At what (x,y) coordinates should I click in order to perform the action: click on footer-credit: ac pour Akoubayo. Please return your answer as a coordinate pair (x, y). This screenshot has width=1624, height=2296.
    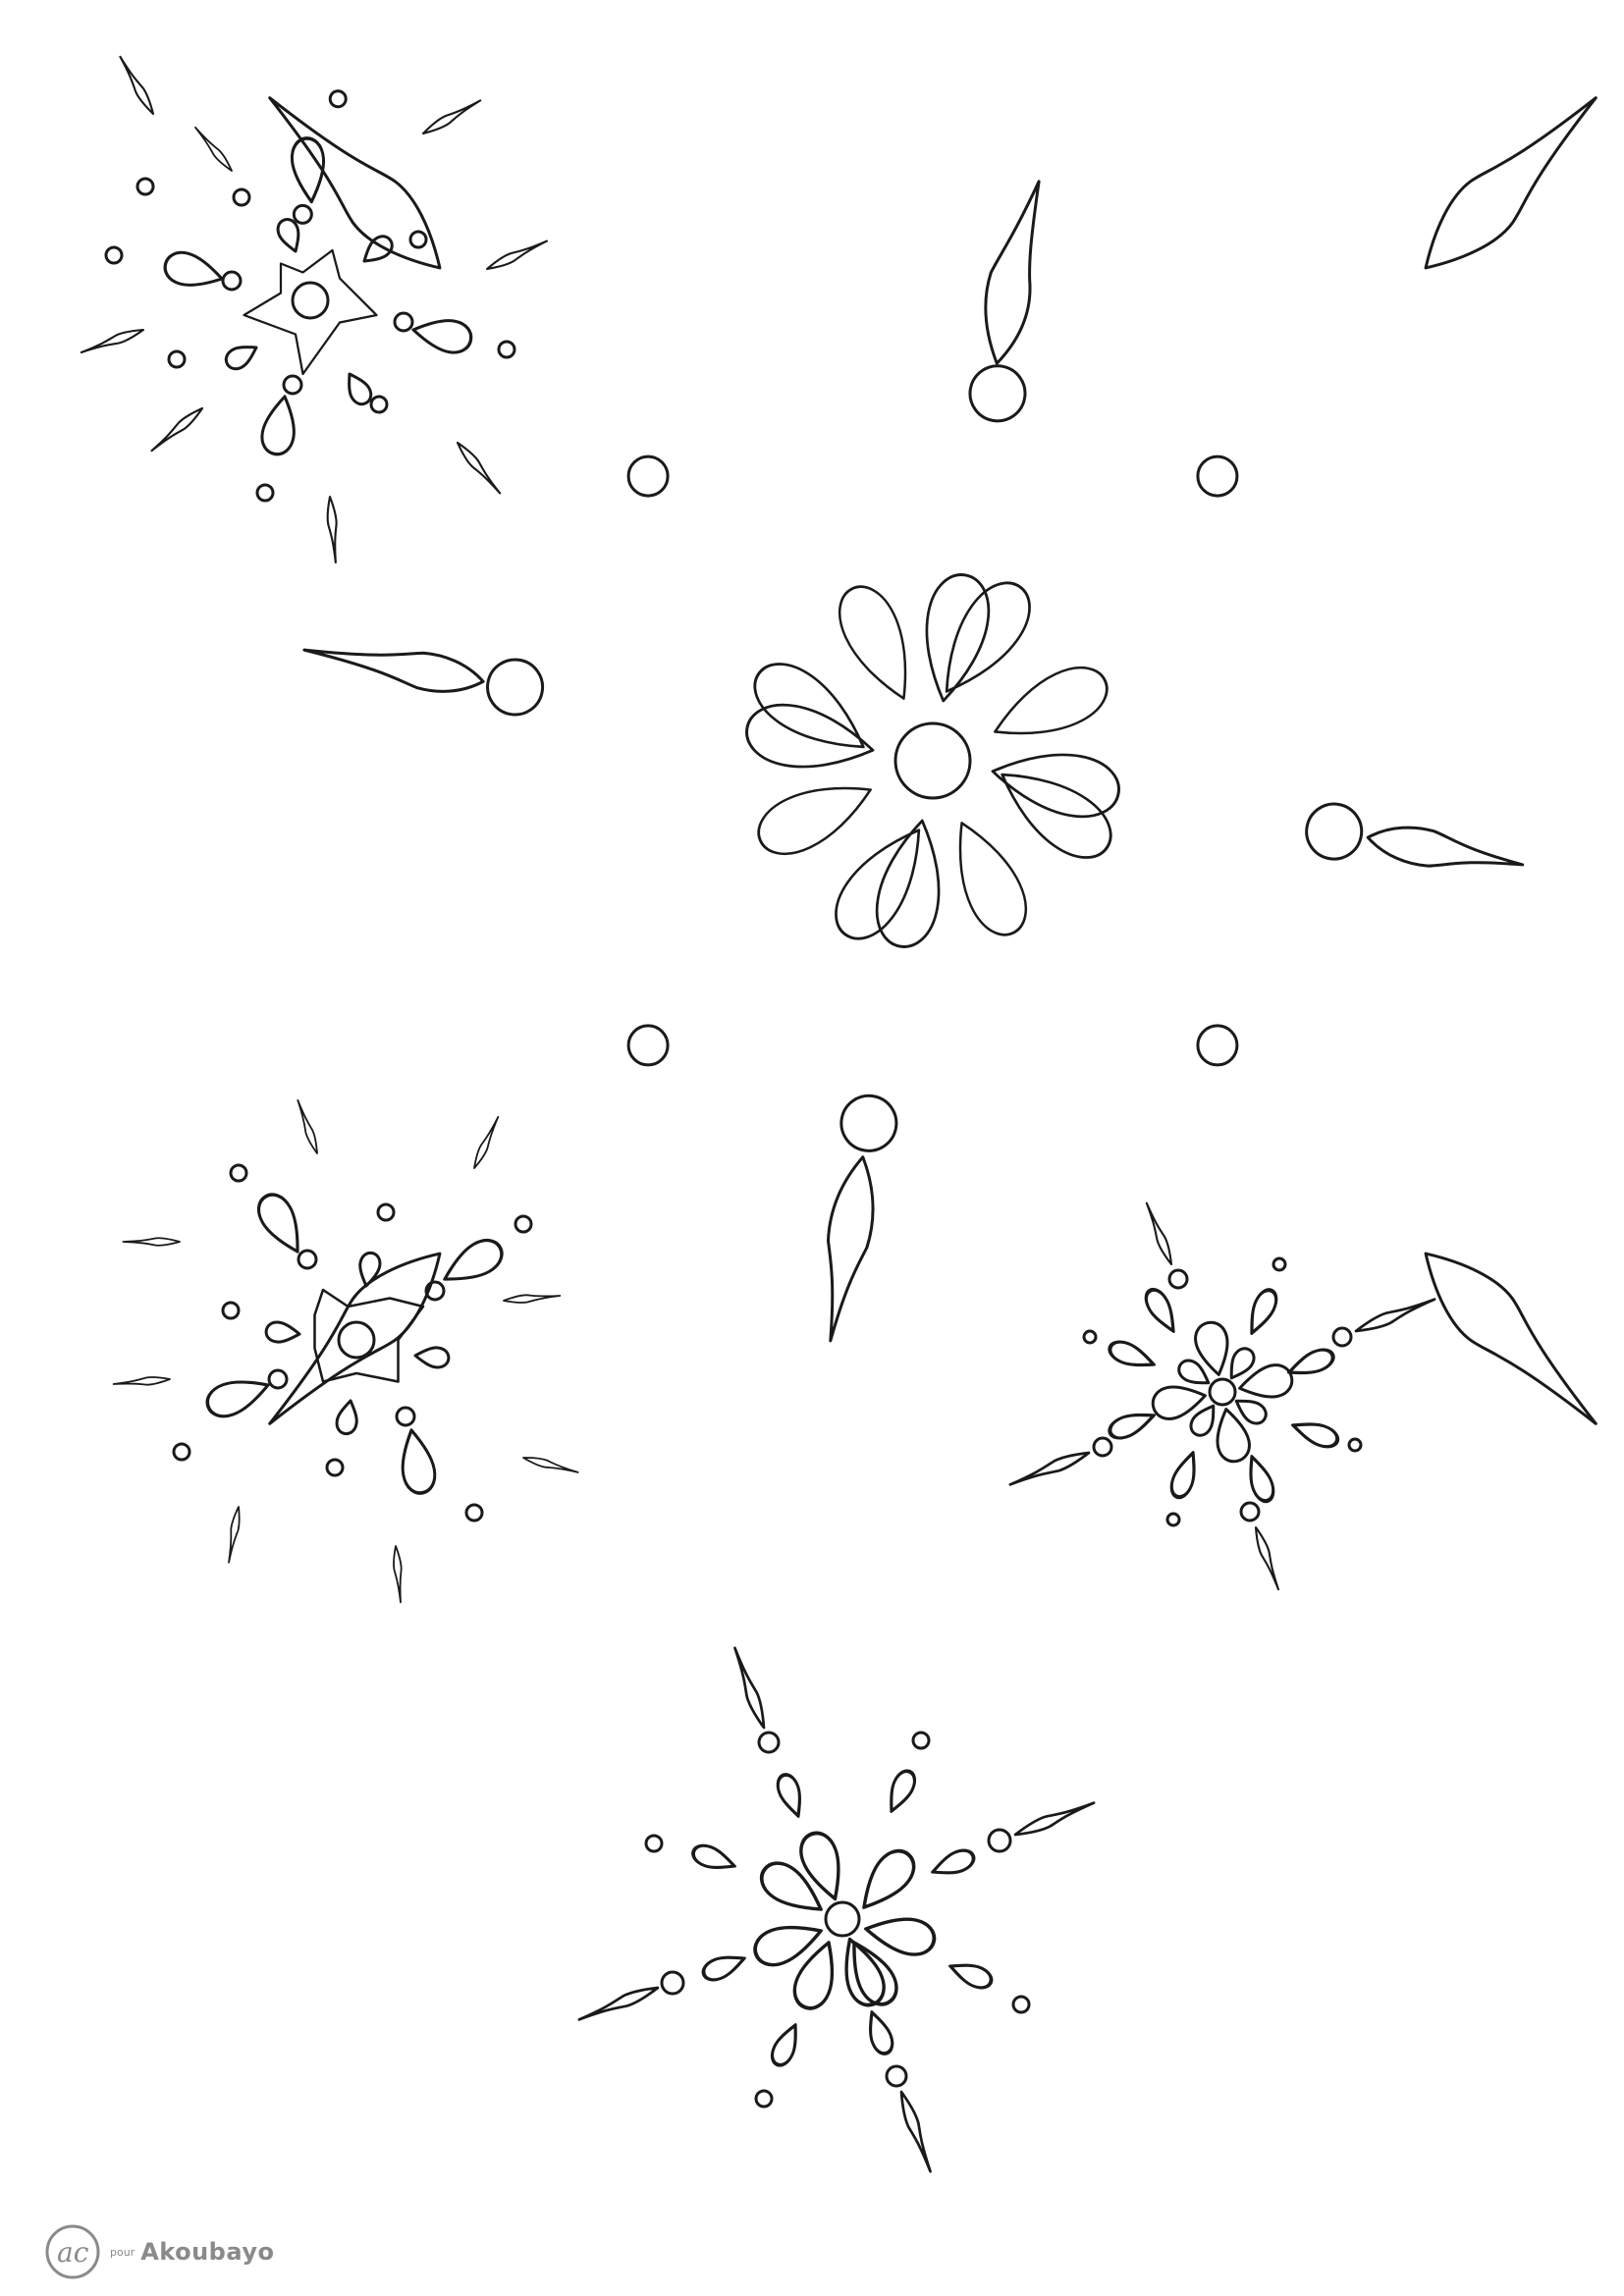
    Looking at the image, I should click on (158, 2251).